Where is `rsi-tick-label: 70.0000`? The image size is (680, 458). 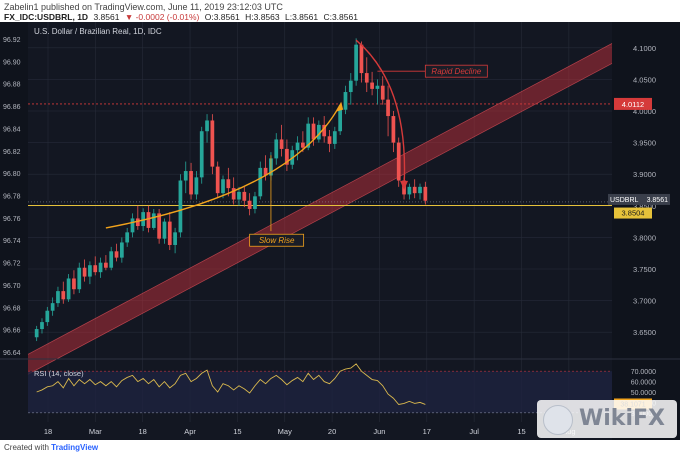 rsi-tick-label: 70.0000 is located at coordinates (643, 372).